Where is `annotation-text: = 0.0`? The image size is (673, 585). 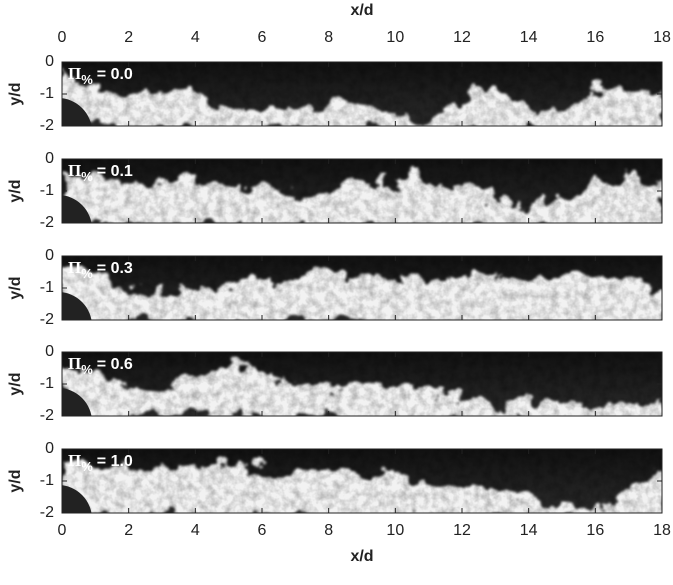 annotation-text: = 0.0 is located at coordinates (115, 74).